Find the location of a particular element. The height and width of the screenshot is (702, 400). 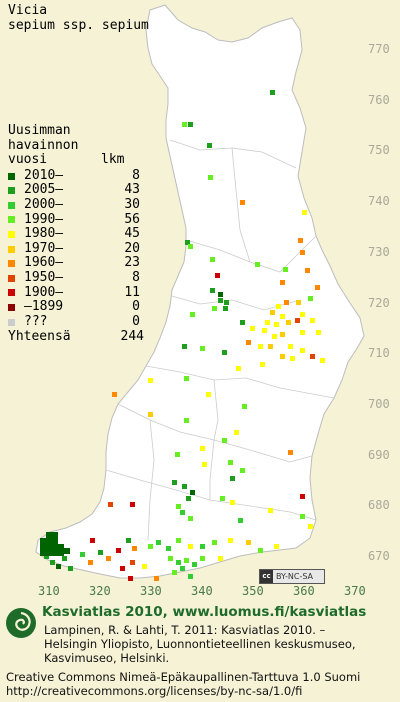

legend-item: ??? 0 is located at coordinates (76, 322).